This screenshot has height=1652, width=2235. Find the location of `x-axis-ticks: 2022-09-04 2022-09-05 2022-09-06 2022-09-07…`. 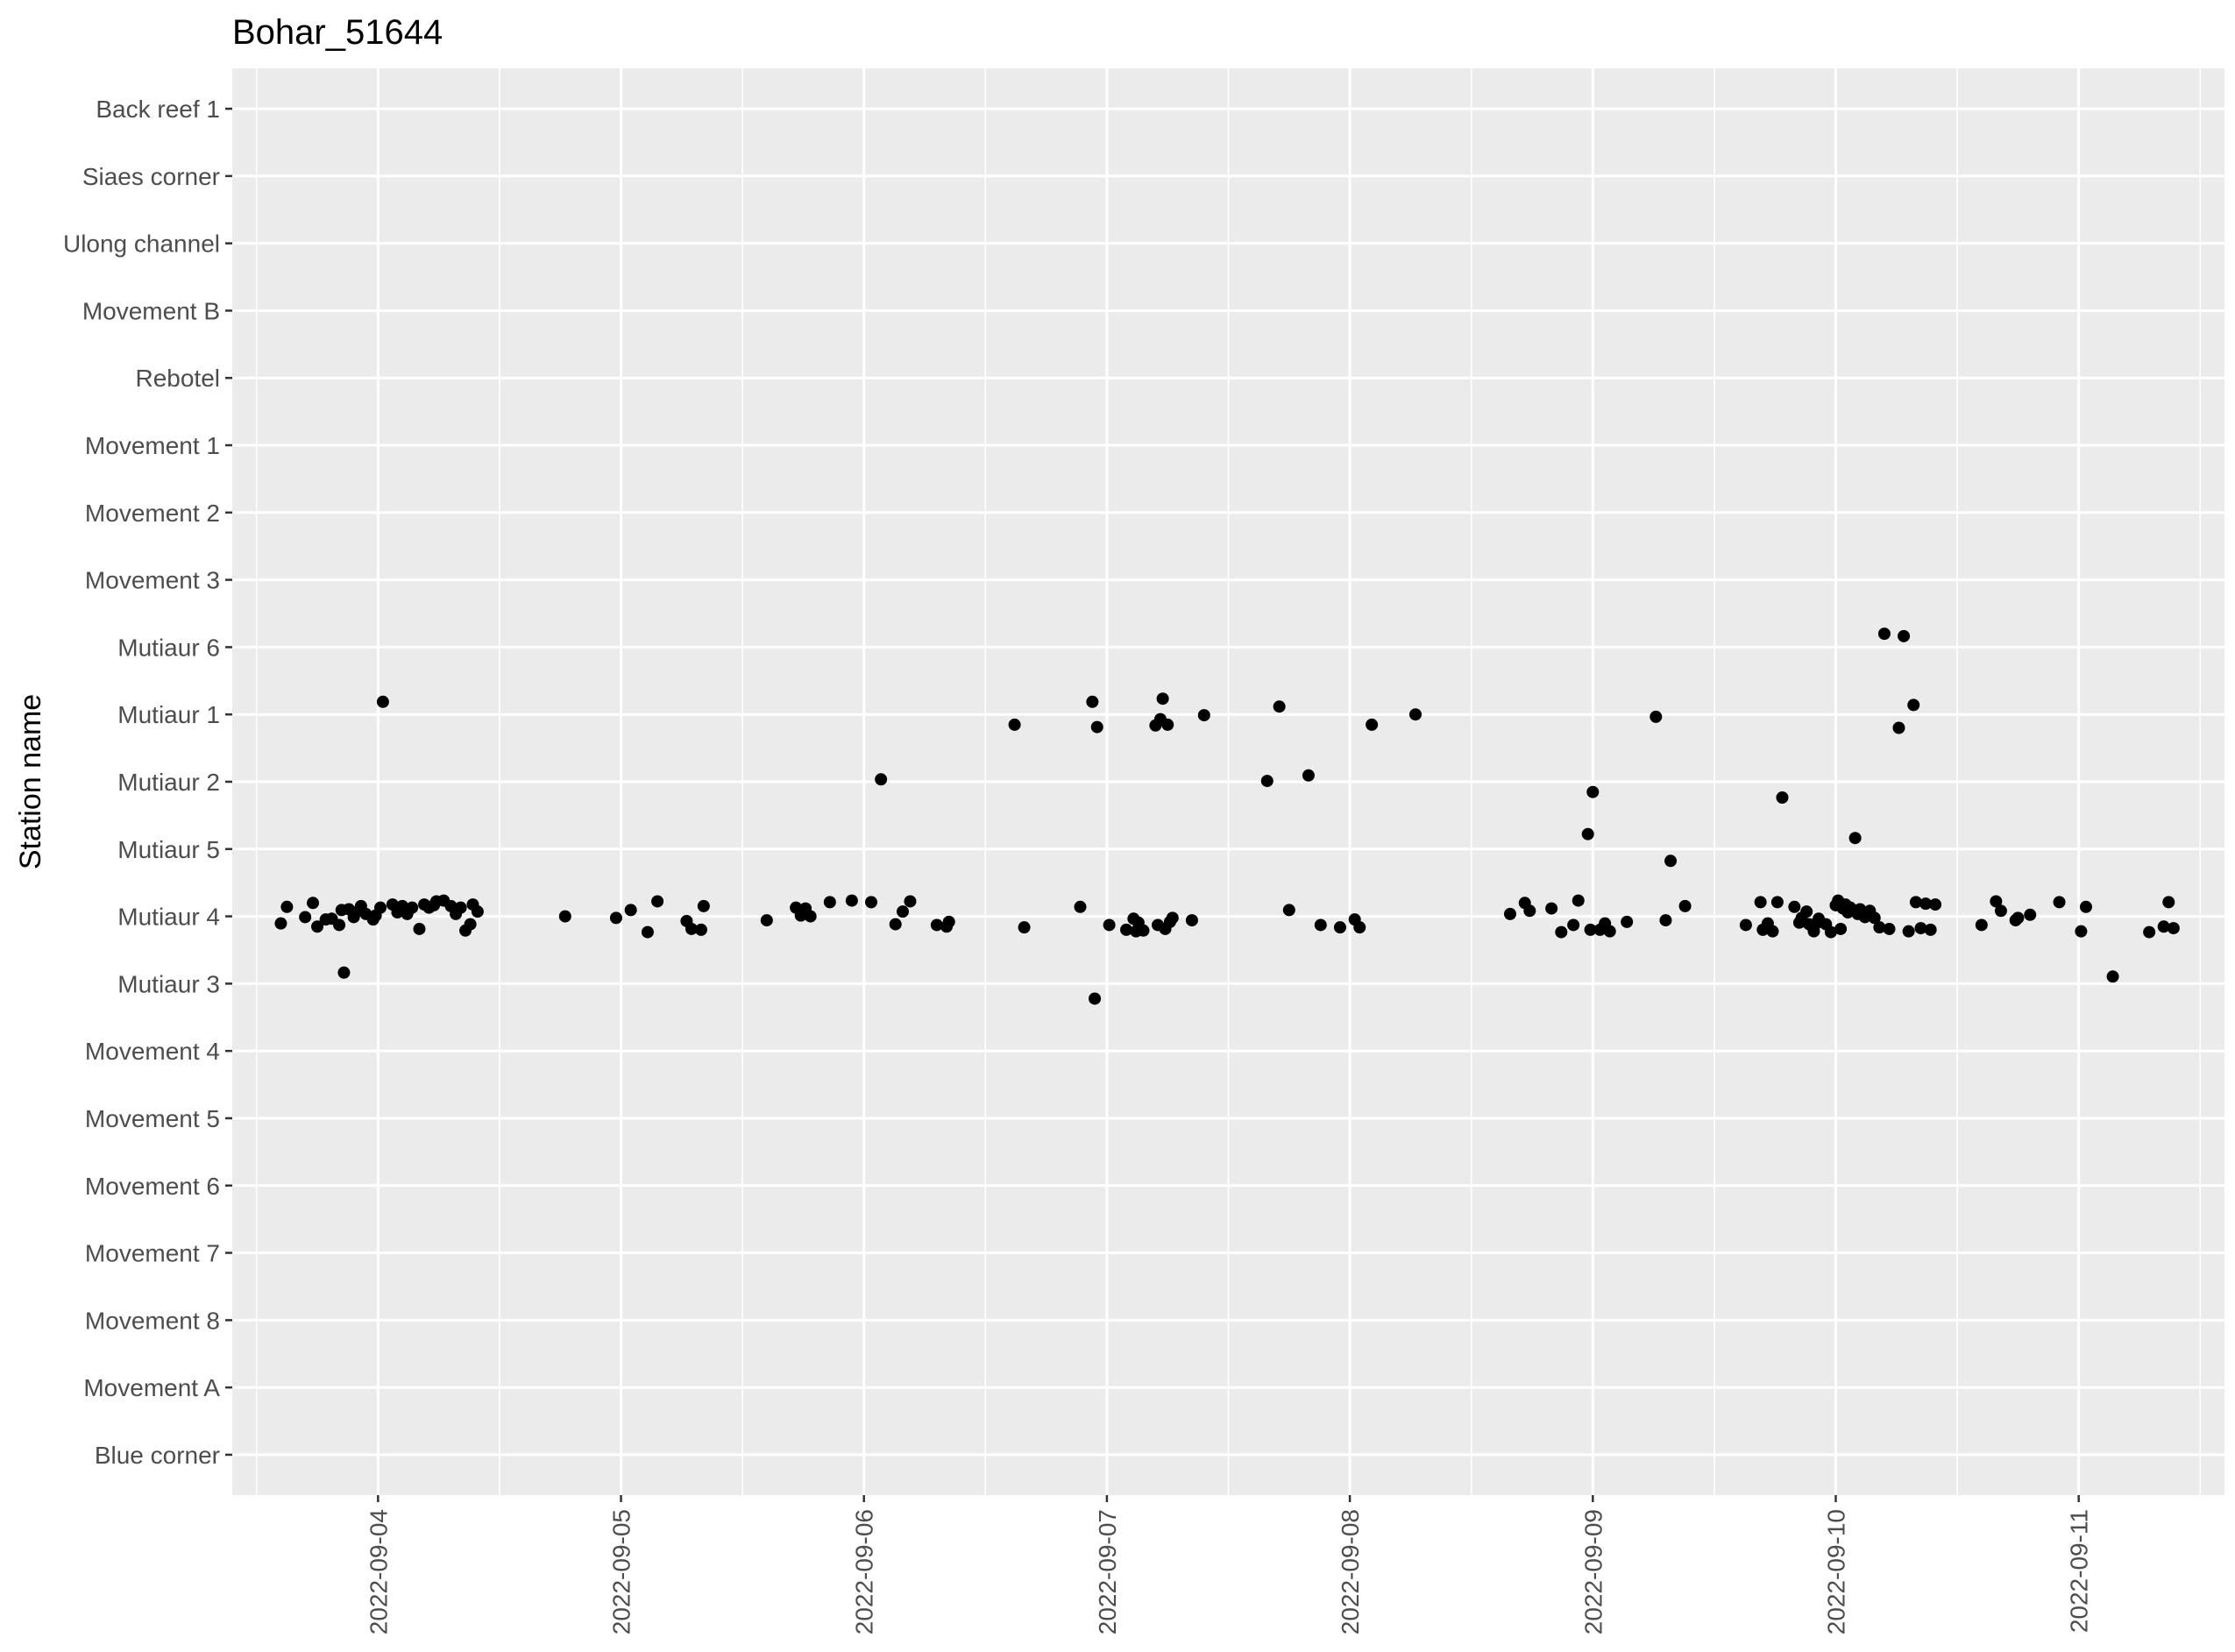

x-axis-ticks: 2022-09-04 2022-09-05 2022-09-06 2022-09-07… is located at coordinates (1229, 1564).